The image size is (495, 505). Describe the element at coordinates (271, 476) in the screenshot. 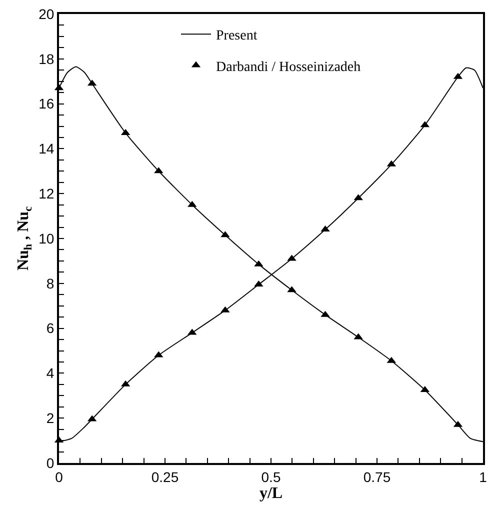

I see `x-tick-label: 0.5` at that location.